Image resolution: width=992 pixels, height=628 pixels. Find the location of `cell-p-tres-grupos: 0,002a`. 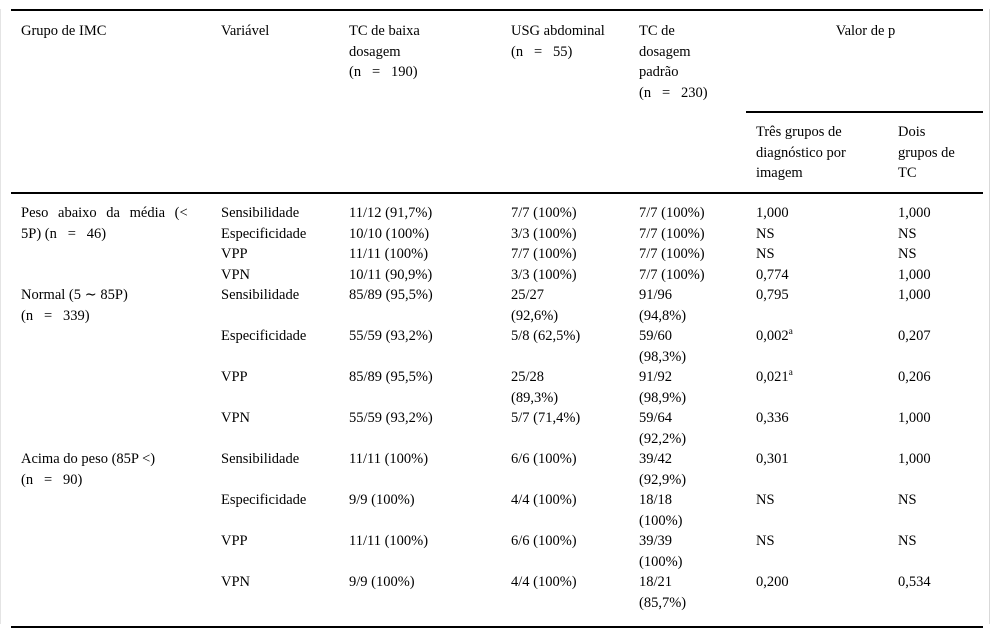

cell-p-tres-grupos: 0,002a is located at coordinates (774, 335).